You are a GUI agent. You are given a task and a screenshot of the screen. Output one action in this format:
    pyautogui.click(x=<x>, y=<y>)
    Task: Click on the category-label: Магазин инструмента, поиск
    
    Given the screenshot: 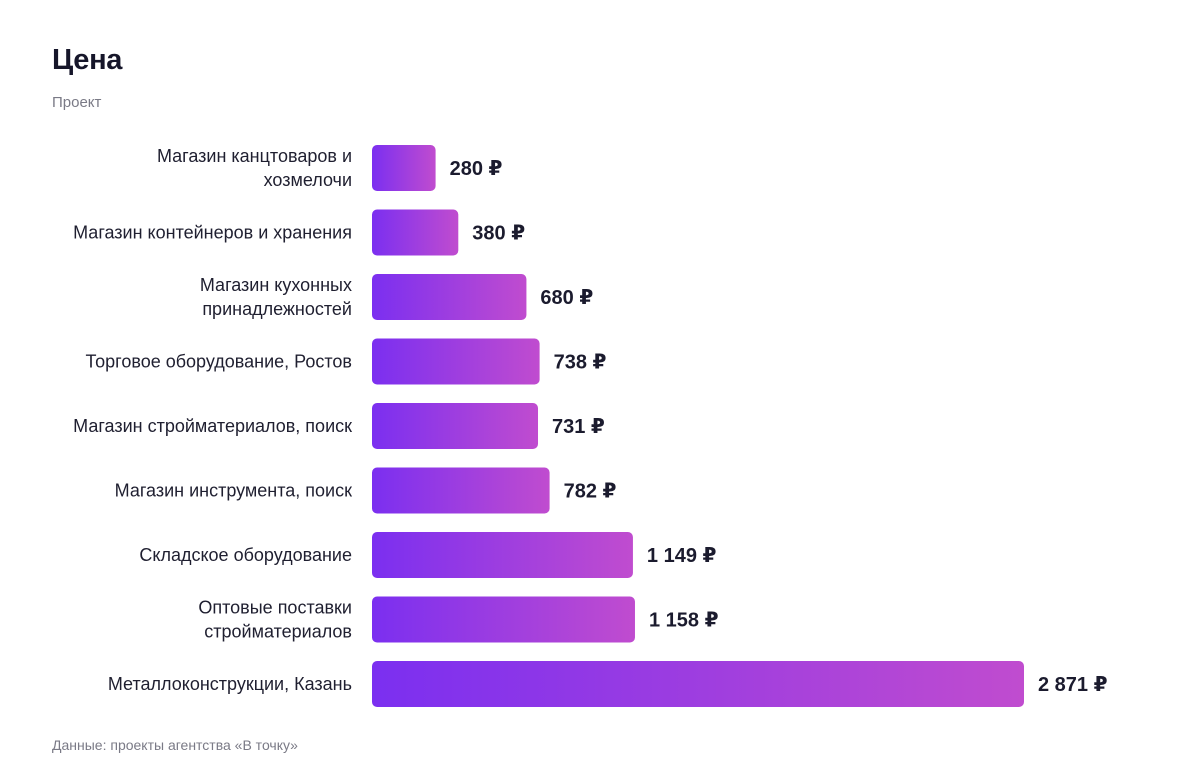 What is the action you would take?
    pyautogui.click(x=233, y=491)
    